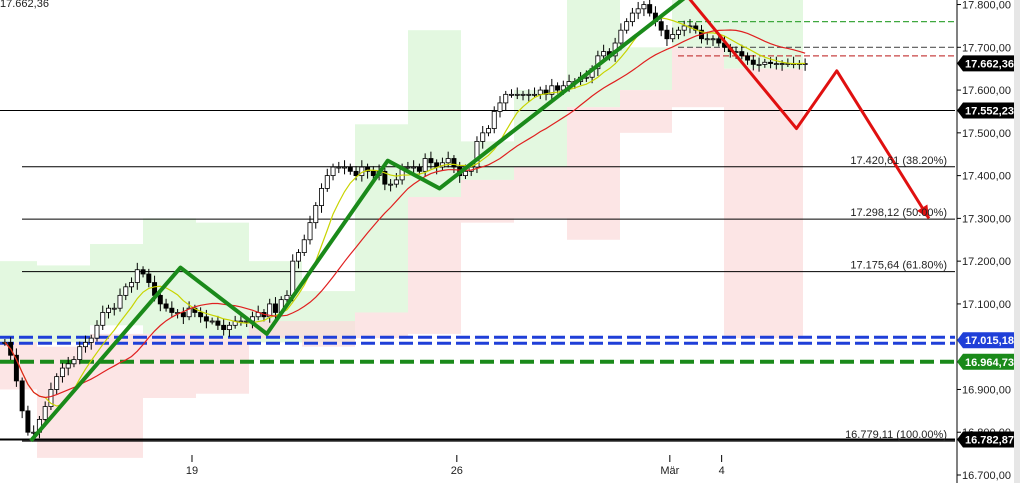  Describe the element at coordinates (896, 435) in the screenshot. I see `fib-label: 16.779,11 (100.00%)` at that location.